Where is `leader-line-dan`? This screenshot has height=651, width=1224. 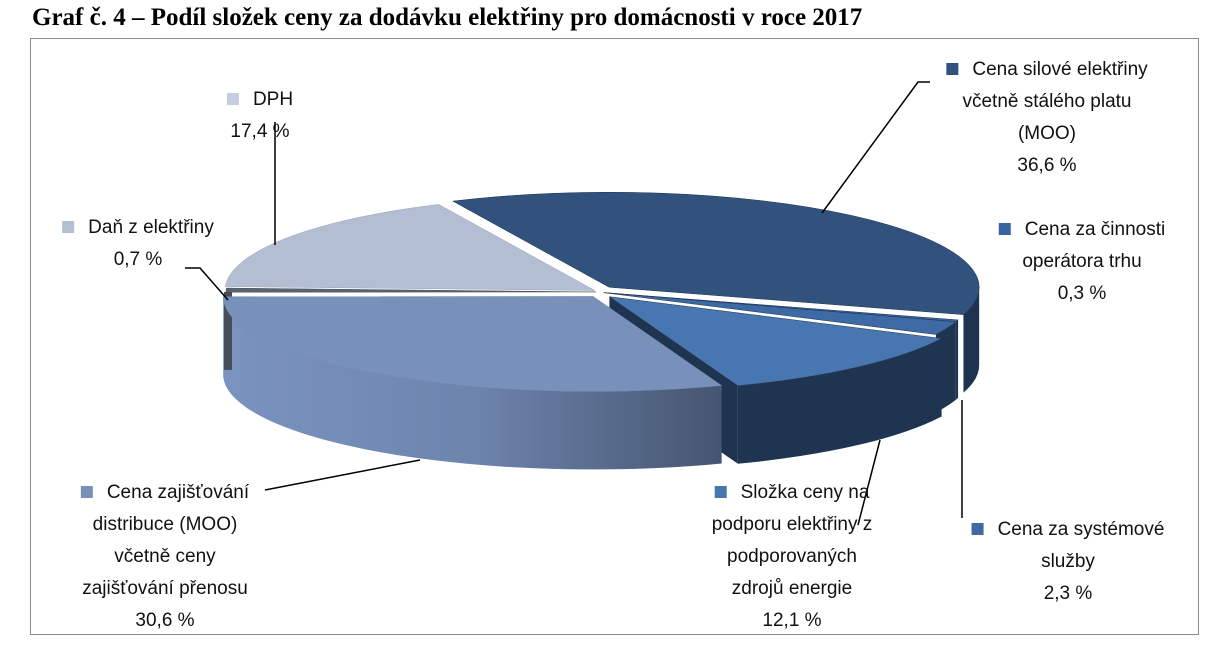
leader-line-dan is located at coordinates (207, 284).